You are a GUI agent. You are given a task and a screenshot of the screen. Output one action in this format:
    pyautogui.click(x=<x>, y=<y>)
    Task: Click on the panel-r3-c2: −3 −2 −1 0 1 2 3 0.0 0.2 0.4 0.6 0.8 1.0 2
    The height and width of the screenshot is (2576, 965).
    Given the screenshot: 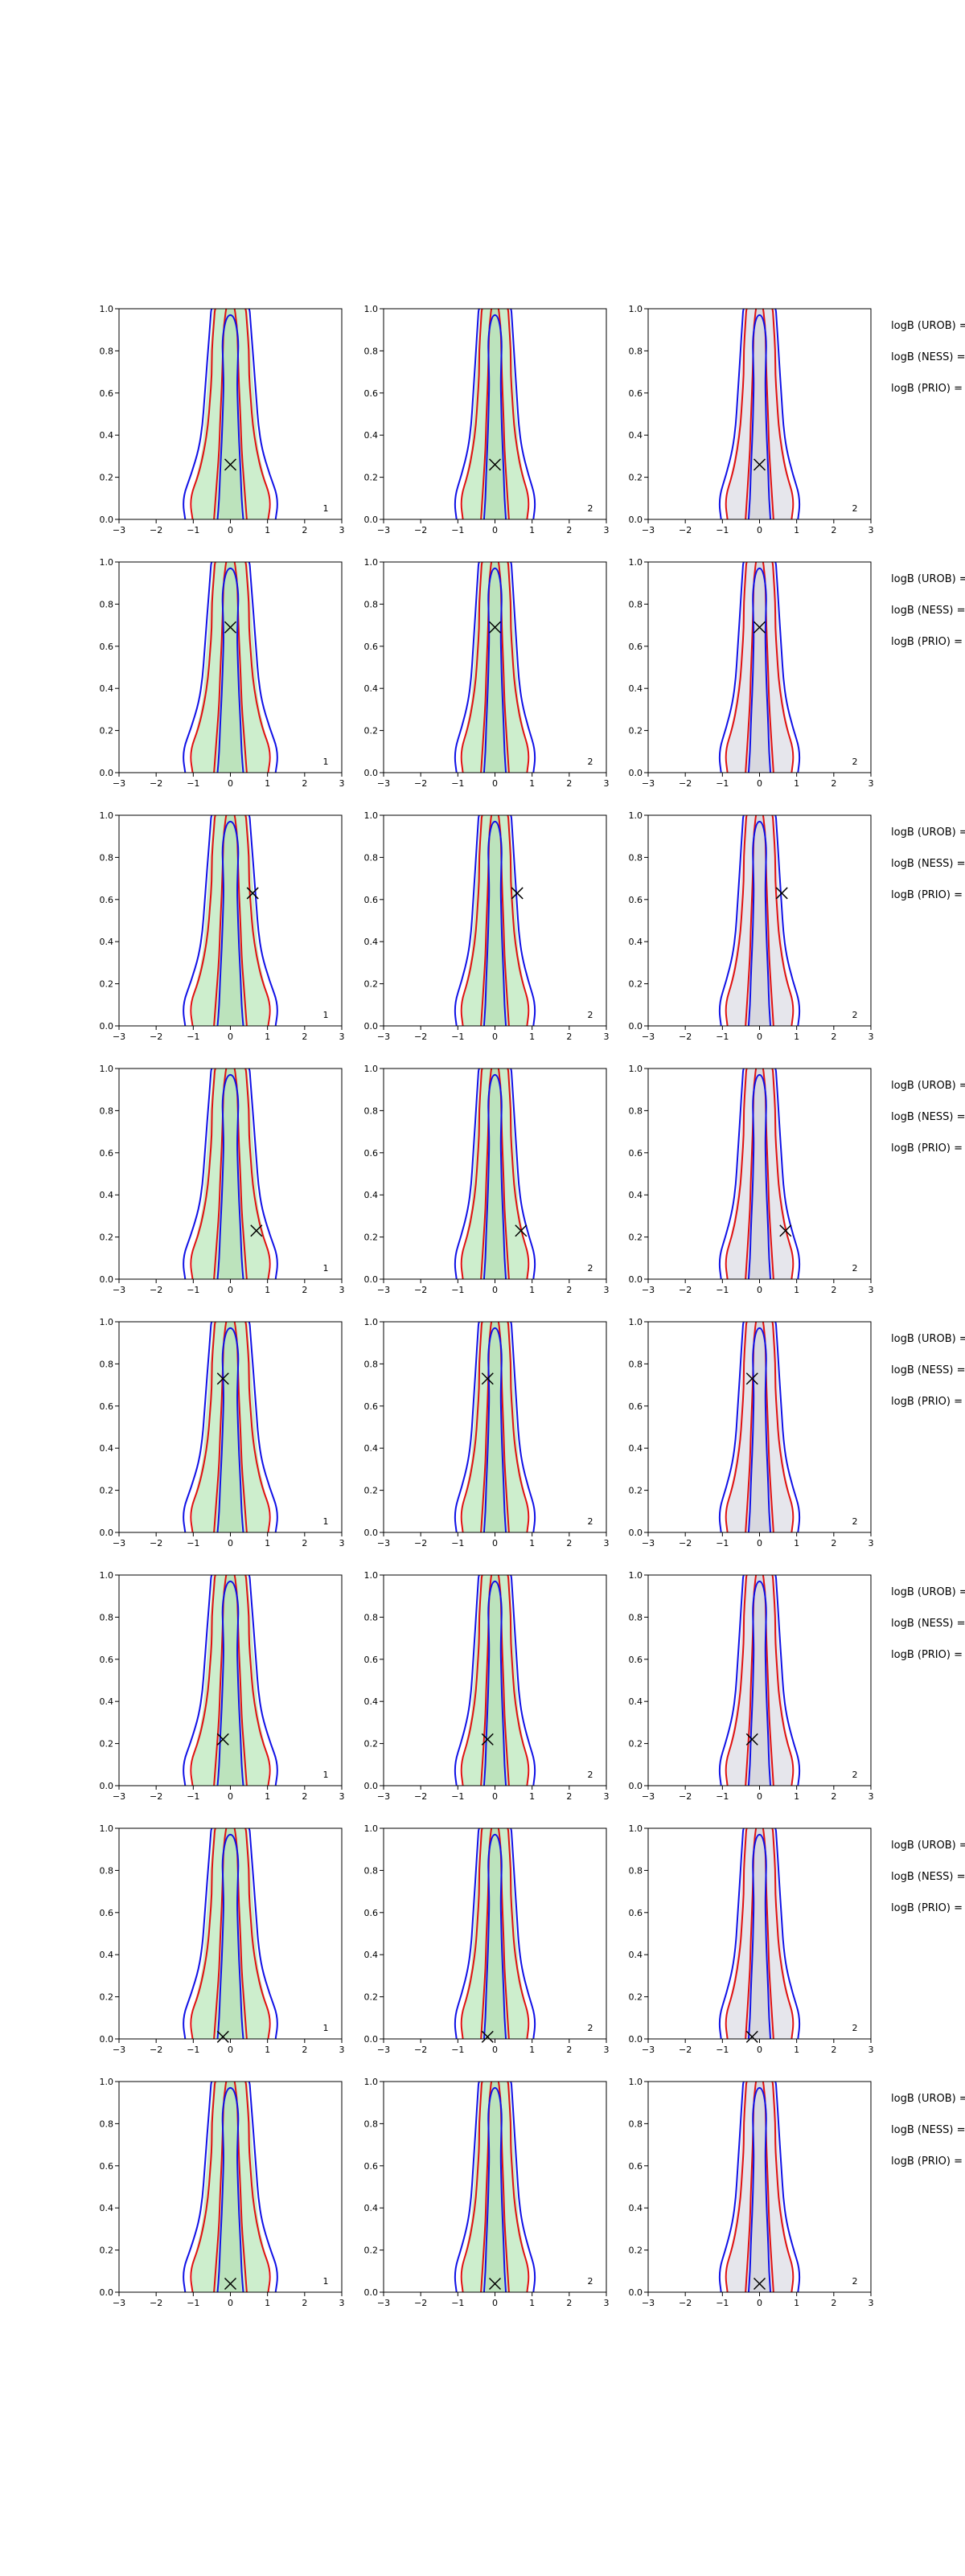 What is the action you would take?
    pyautogui.click(x=487, y=926)
    